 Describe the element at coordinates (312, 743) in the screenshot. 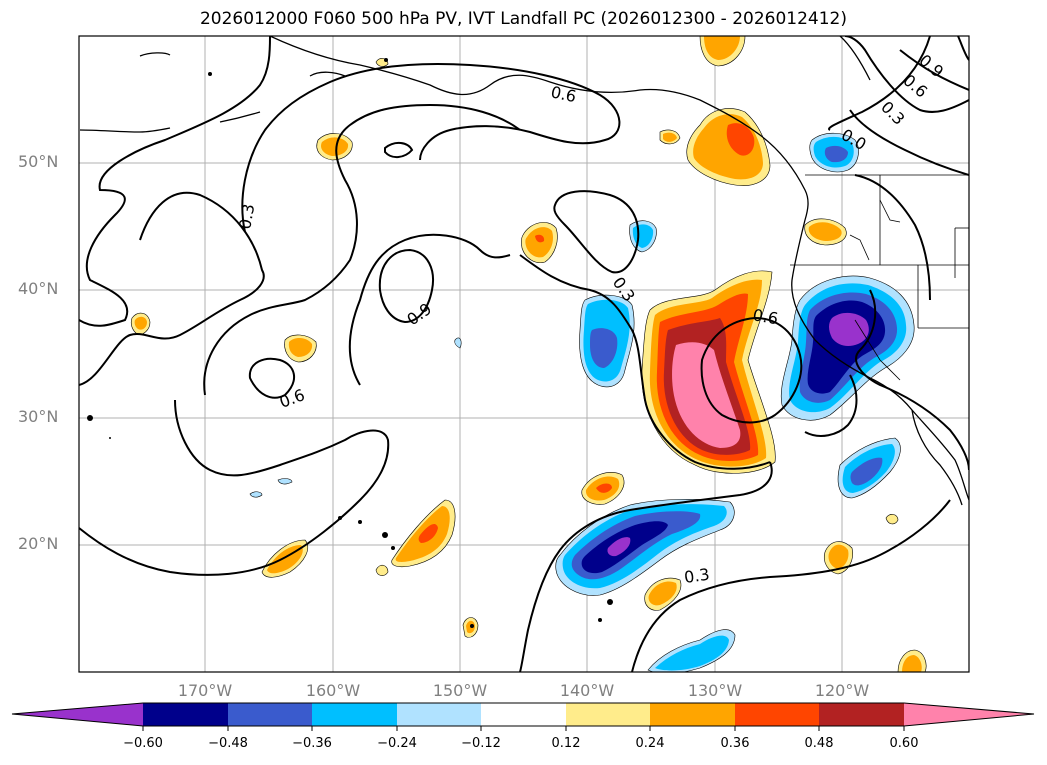

I see `colorbar-tick-label: −0.36` at that location.